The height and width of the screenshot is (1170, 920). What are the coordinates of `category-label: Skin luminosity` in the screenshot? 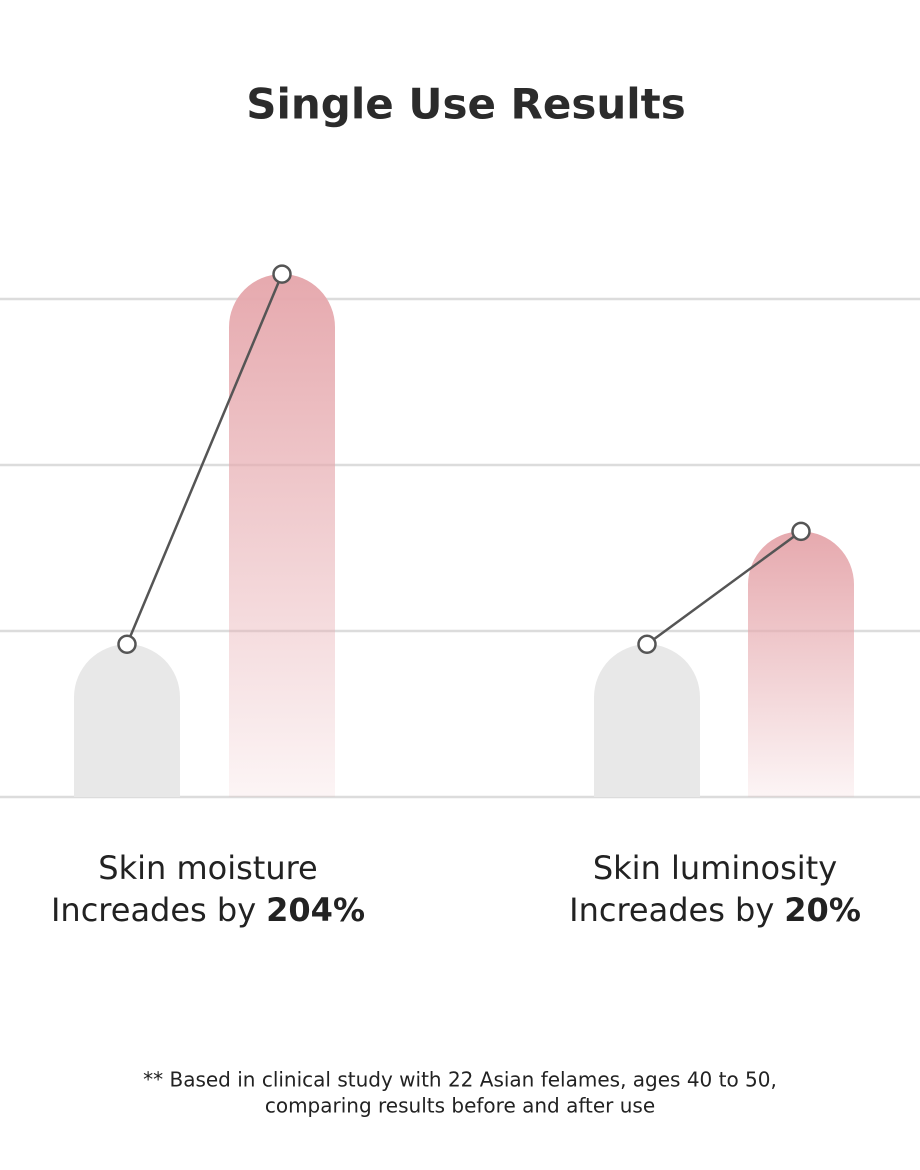 It's located at (715, 868).